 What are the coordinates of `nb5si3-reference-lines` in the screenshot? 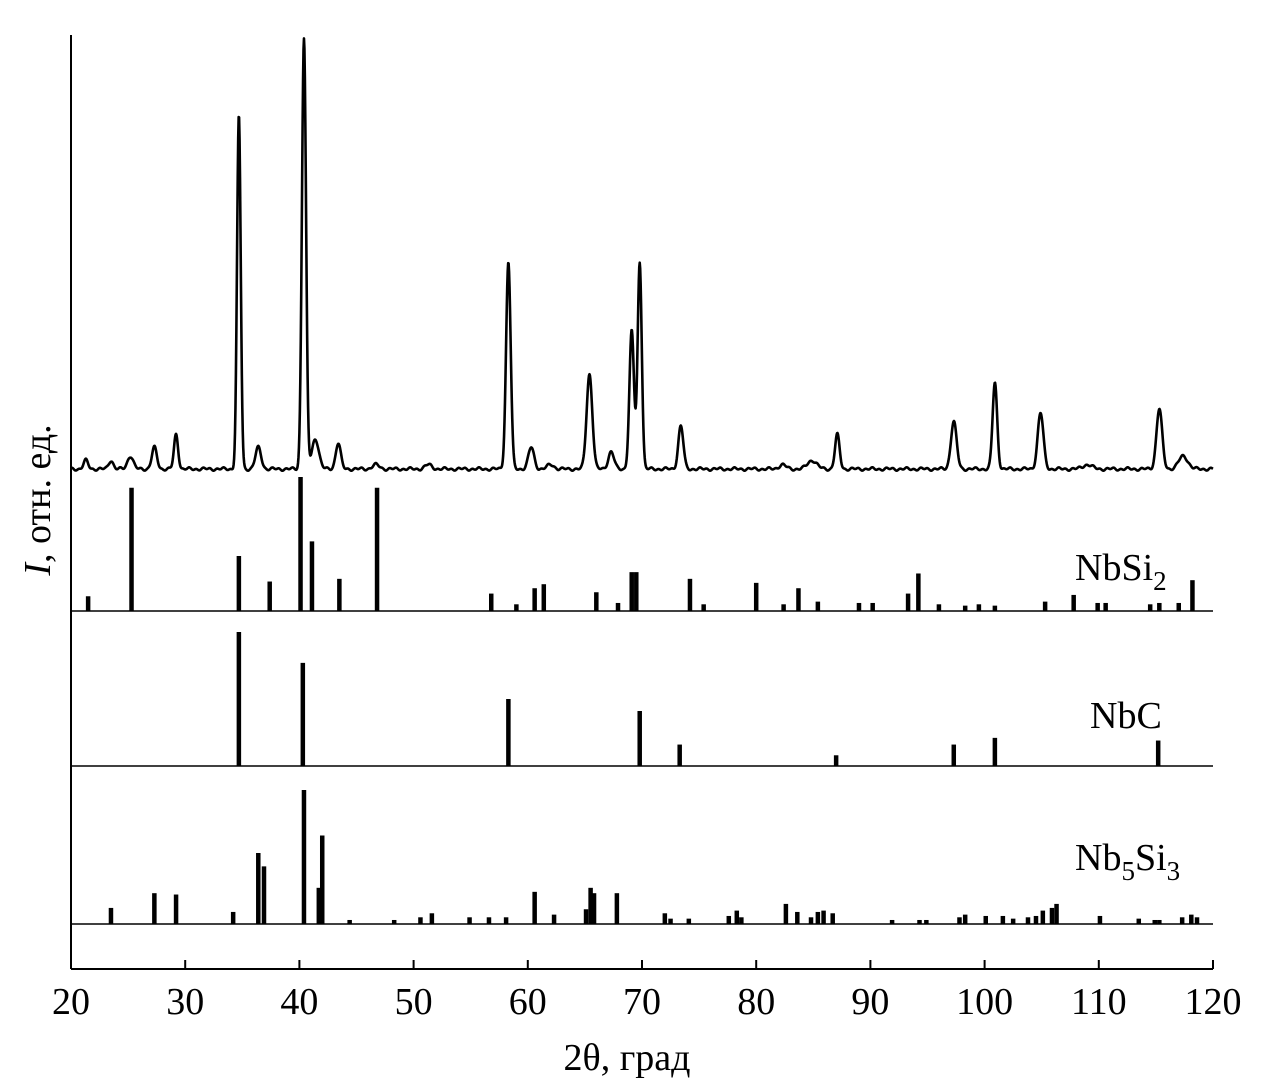 It's located at (654, 857).